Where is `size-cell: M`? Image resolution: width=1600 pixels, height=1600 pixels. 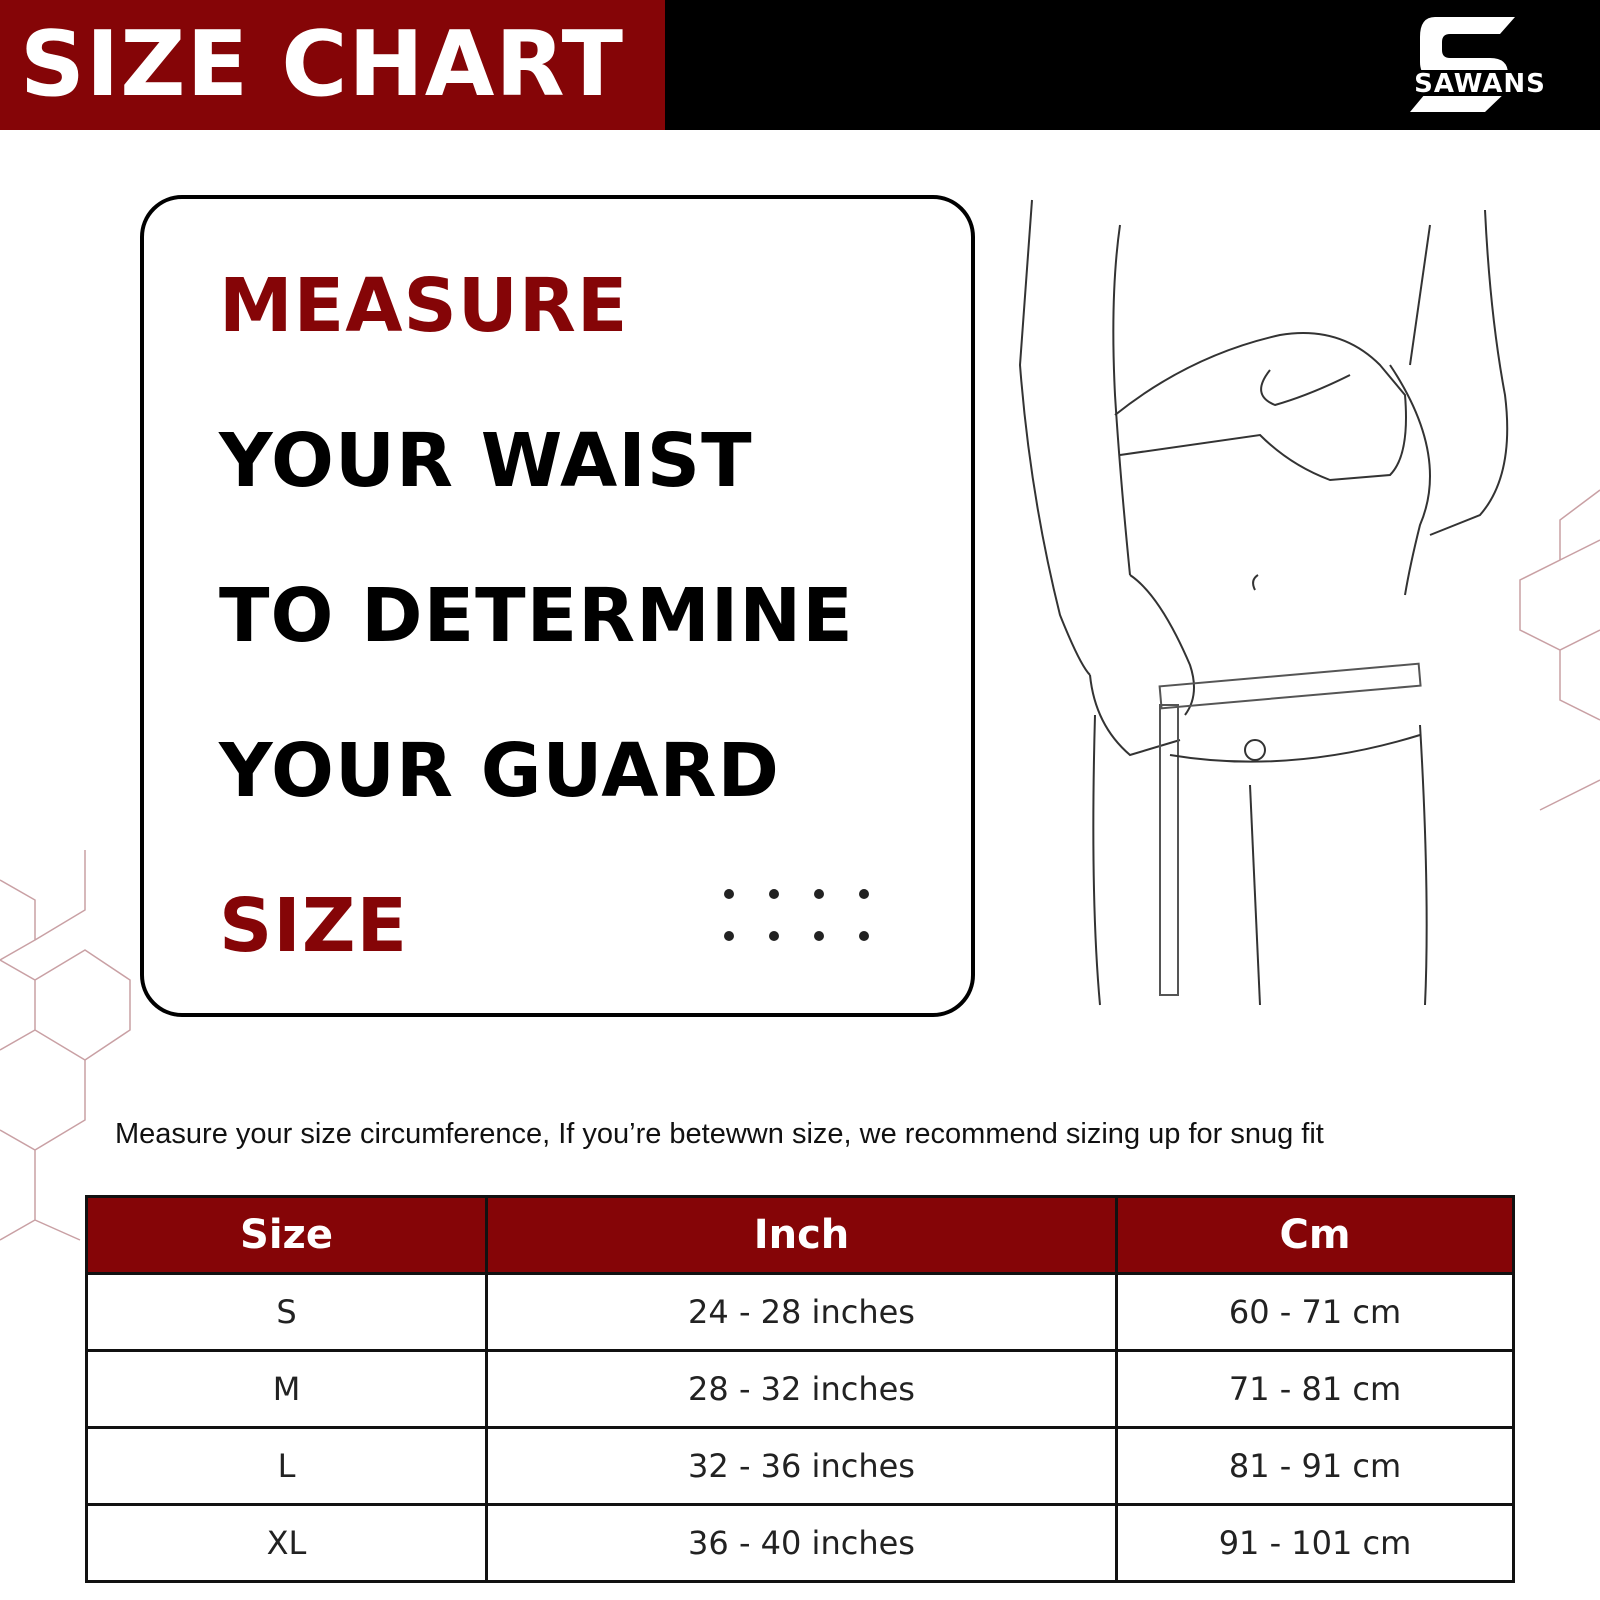 size-cell: M is located at coordinates (286, 1389).